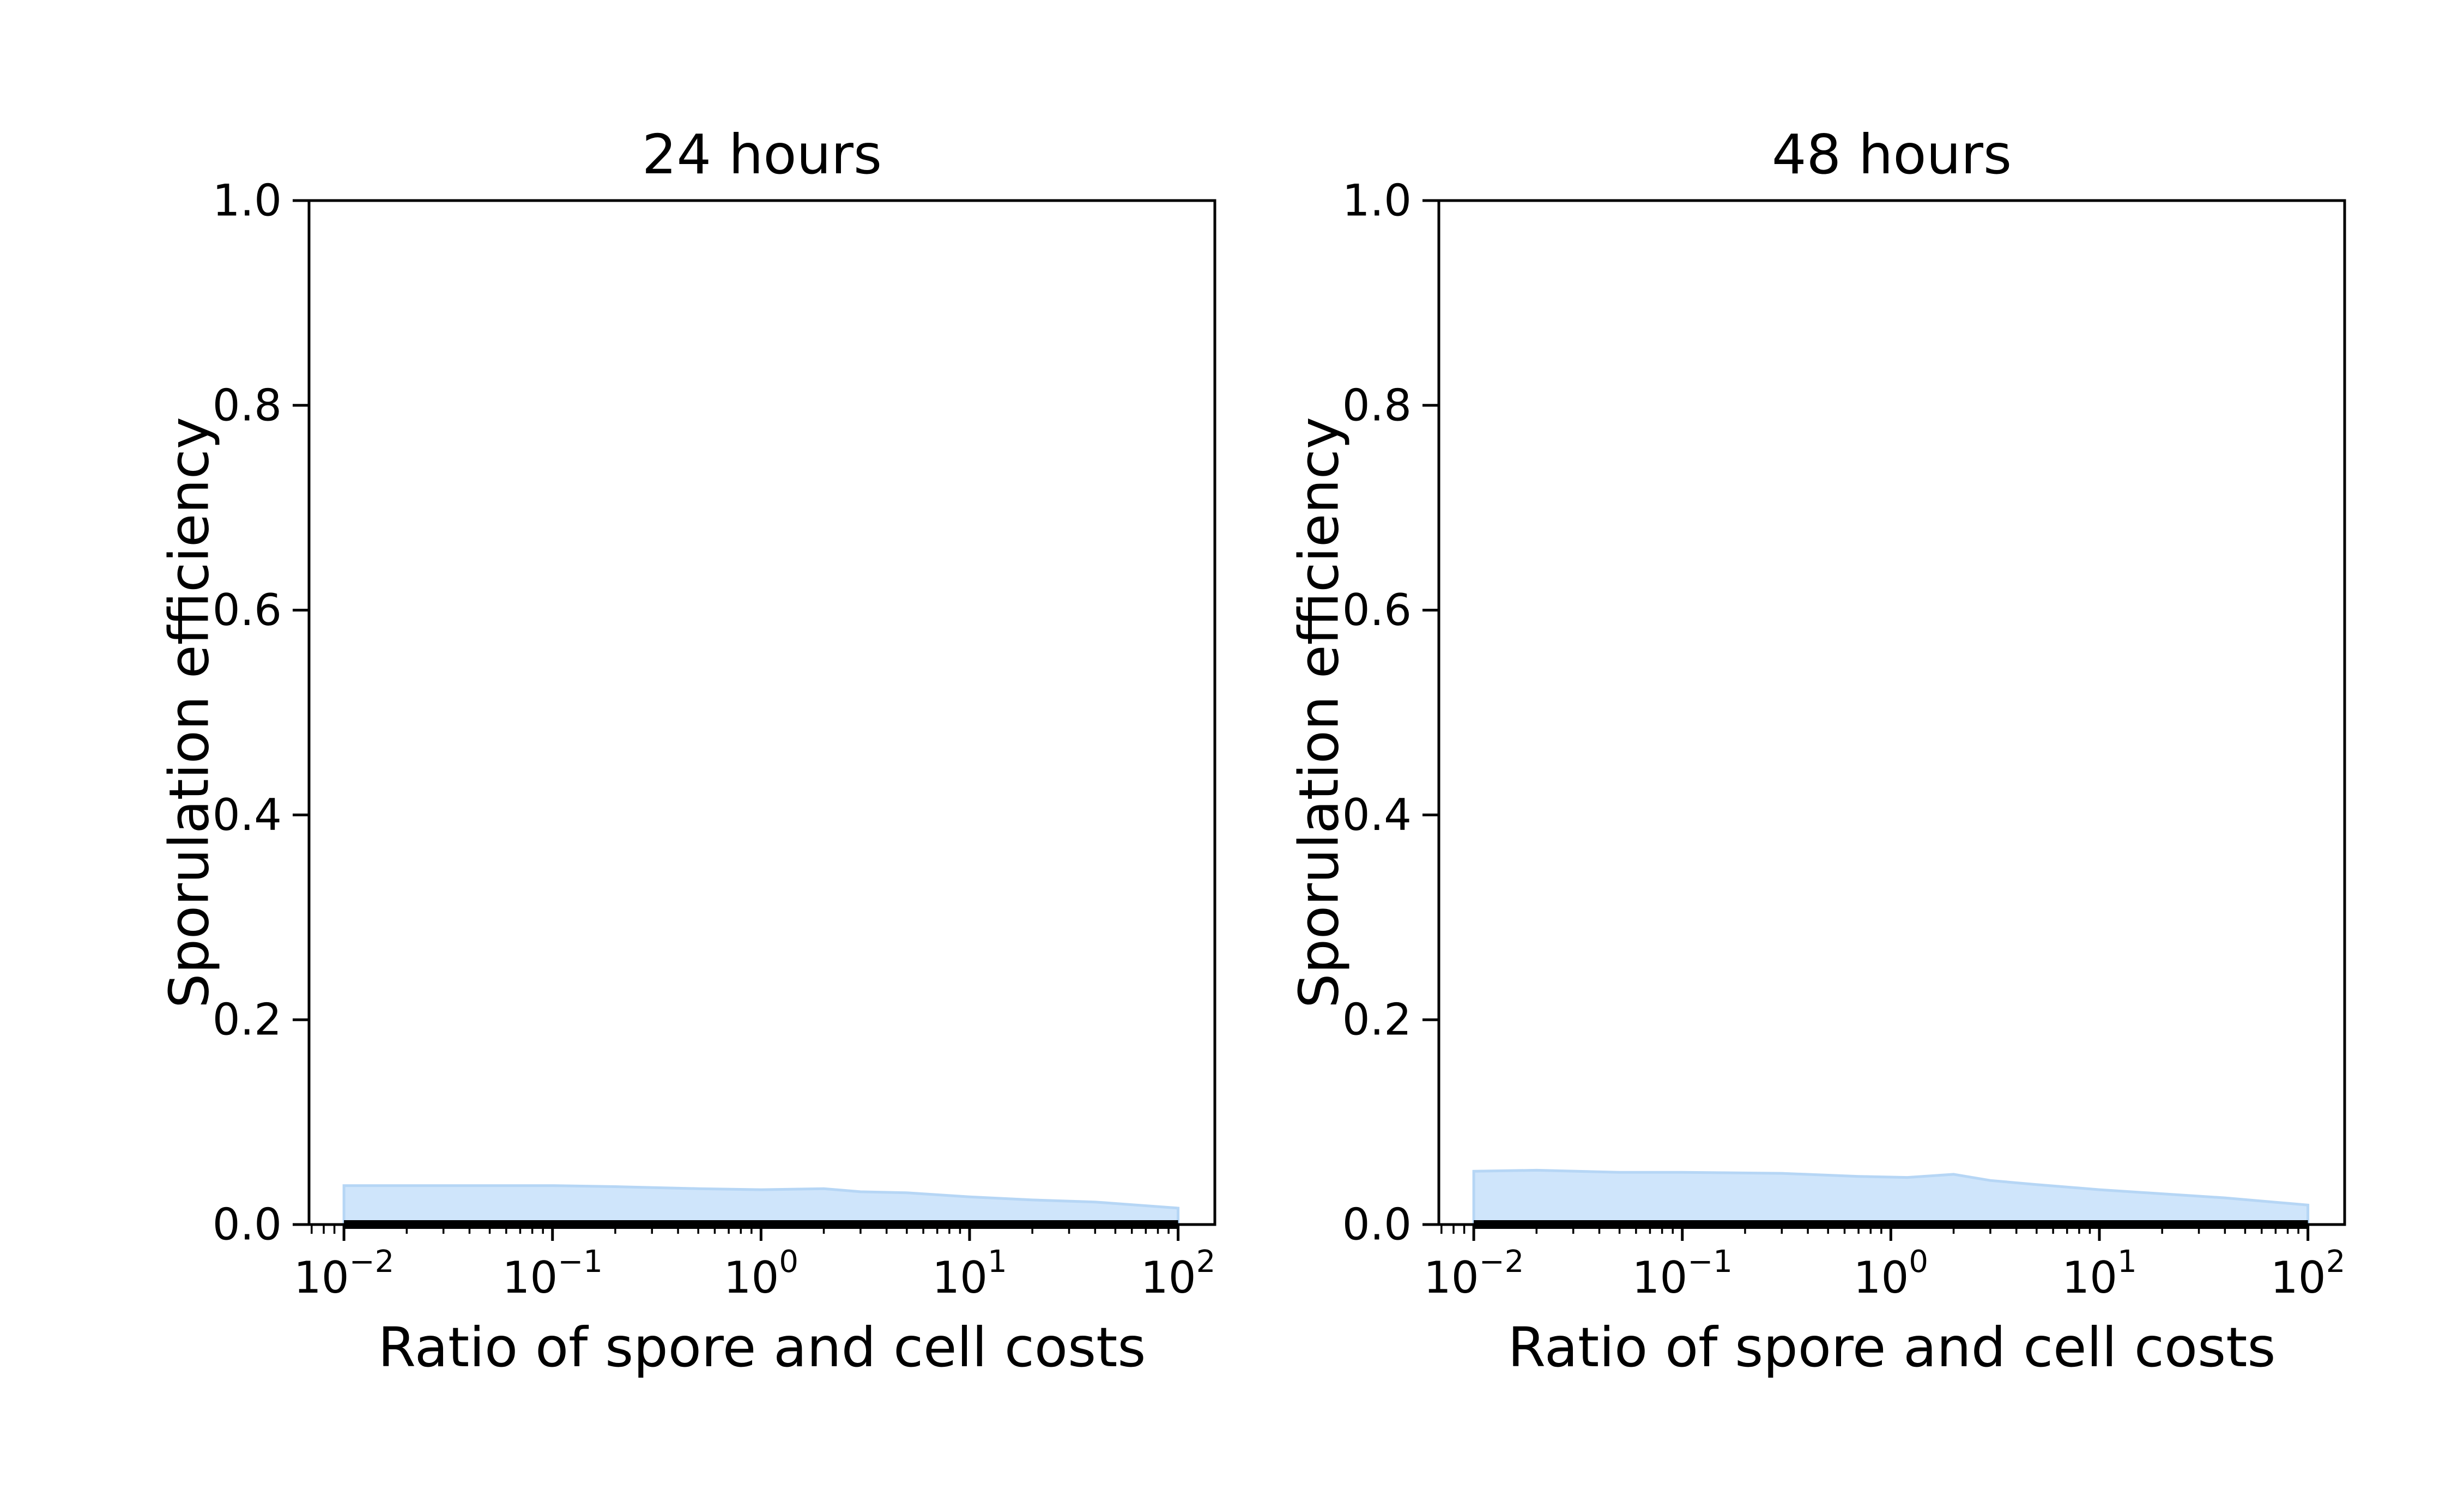 The height and width of the screenshot is (1497, 2464). Describe the element at coordinates (762, 154) in the screenshot. I see `panel-title: 24 hours` at that location.